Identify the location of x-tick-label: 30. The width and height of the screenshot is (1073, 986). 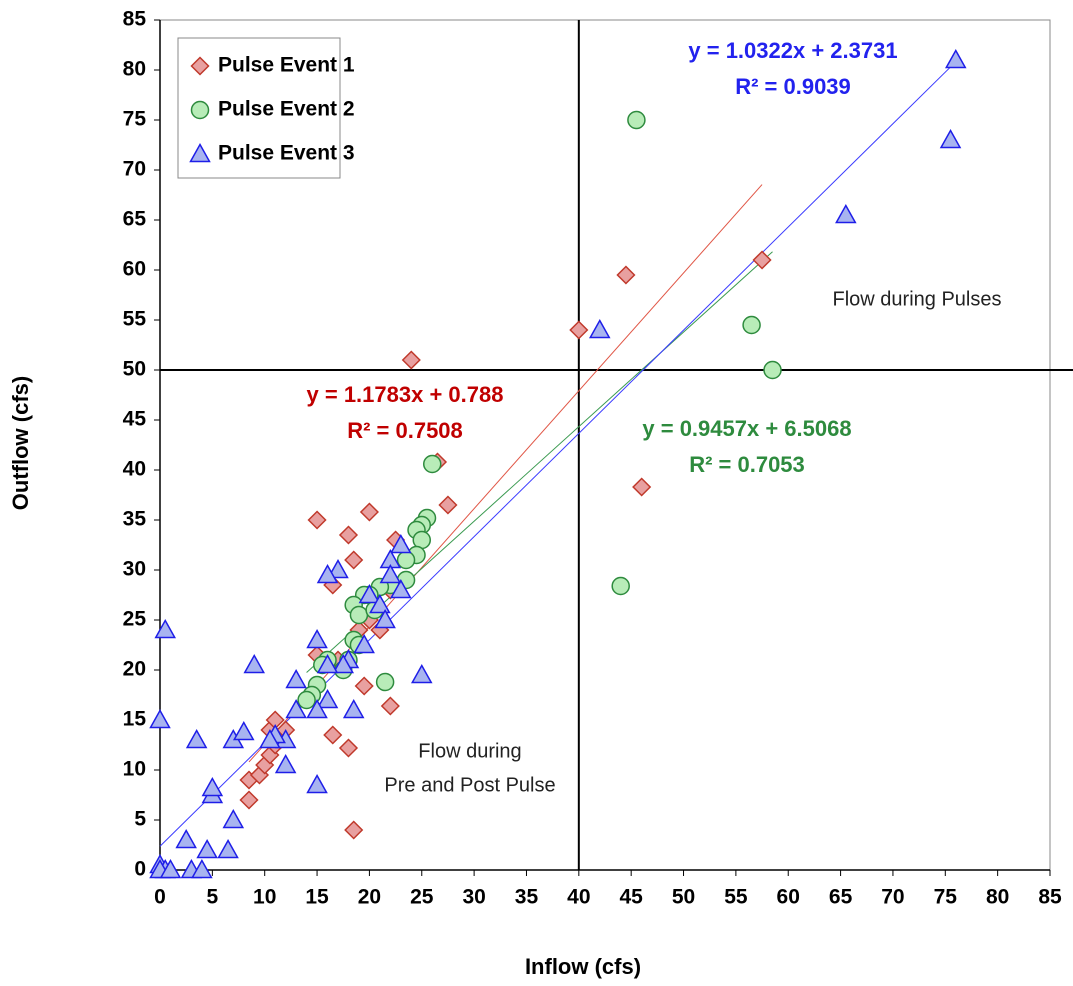
(473, 897).